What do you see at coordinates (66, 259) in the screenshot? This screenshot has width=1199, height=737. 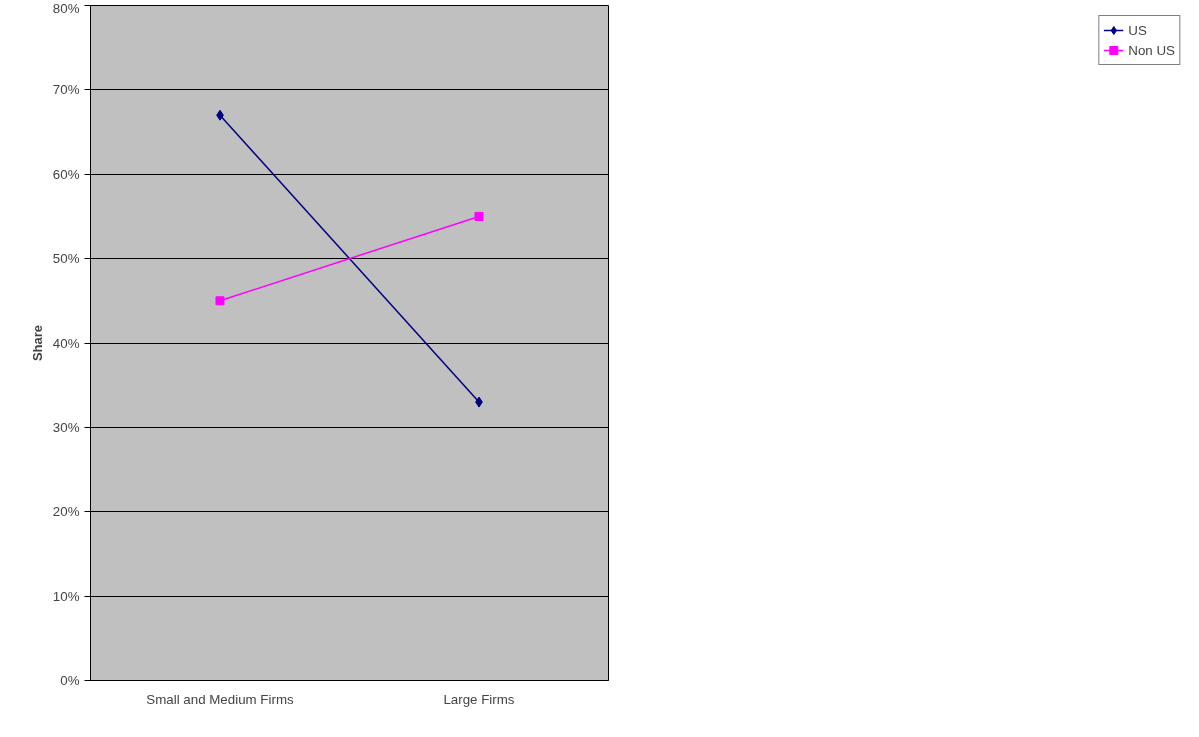 I see `y-tick-label: 50%` at bounding box center [66, 259].